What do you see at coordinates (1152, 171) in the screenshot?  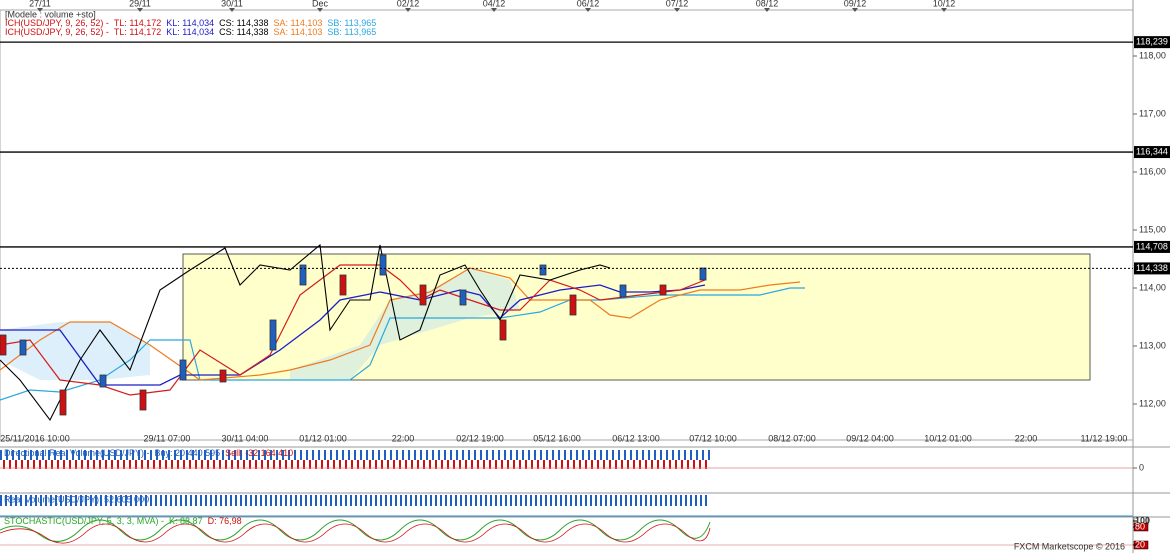 I see `price-tick-label: 116,00` at bounding box center [1152, 171].